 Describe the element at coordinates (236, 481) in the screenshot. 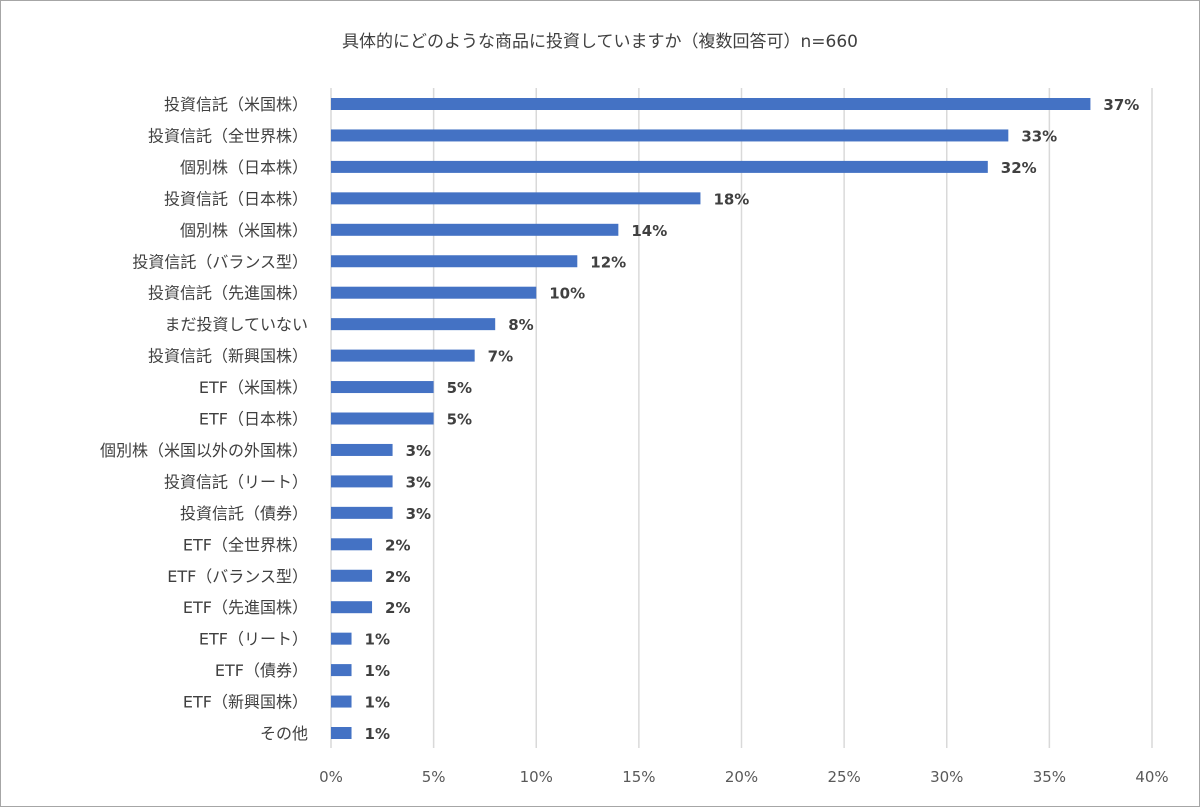

I see `category-label: 投資信託（リート）` at that location.